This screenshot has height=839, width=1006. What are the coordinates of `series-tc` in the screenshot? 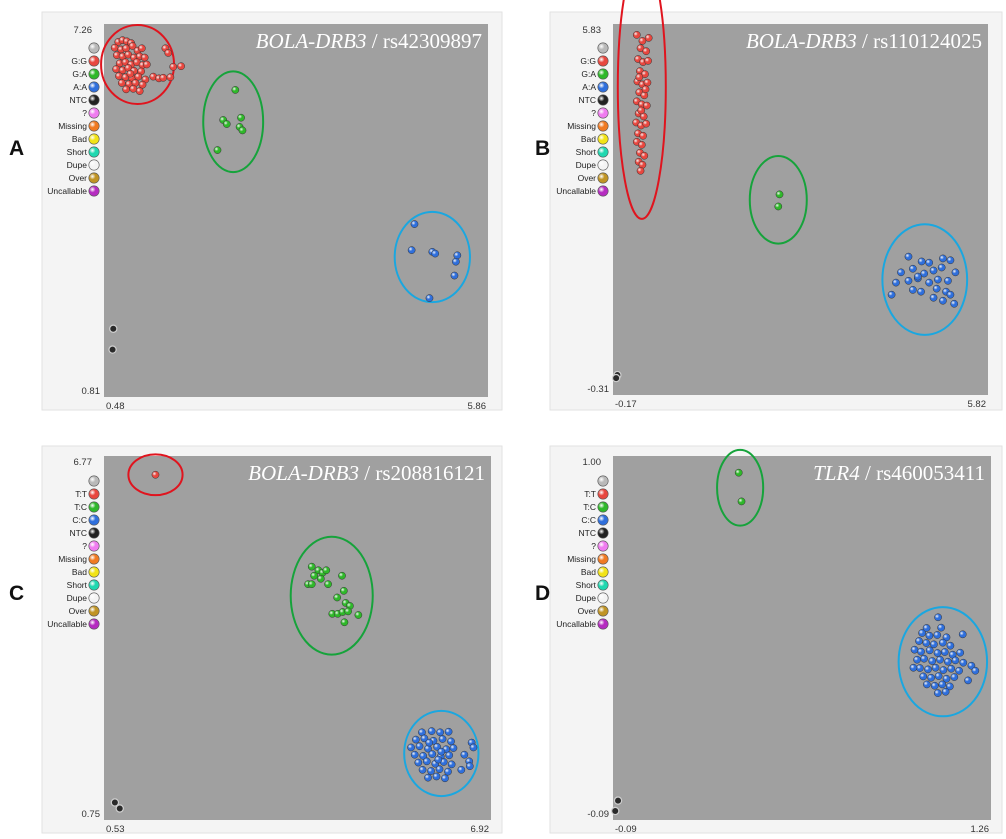 It's located at (740, 487).